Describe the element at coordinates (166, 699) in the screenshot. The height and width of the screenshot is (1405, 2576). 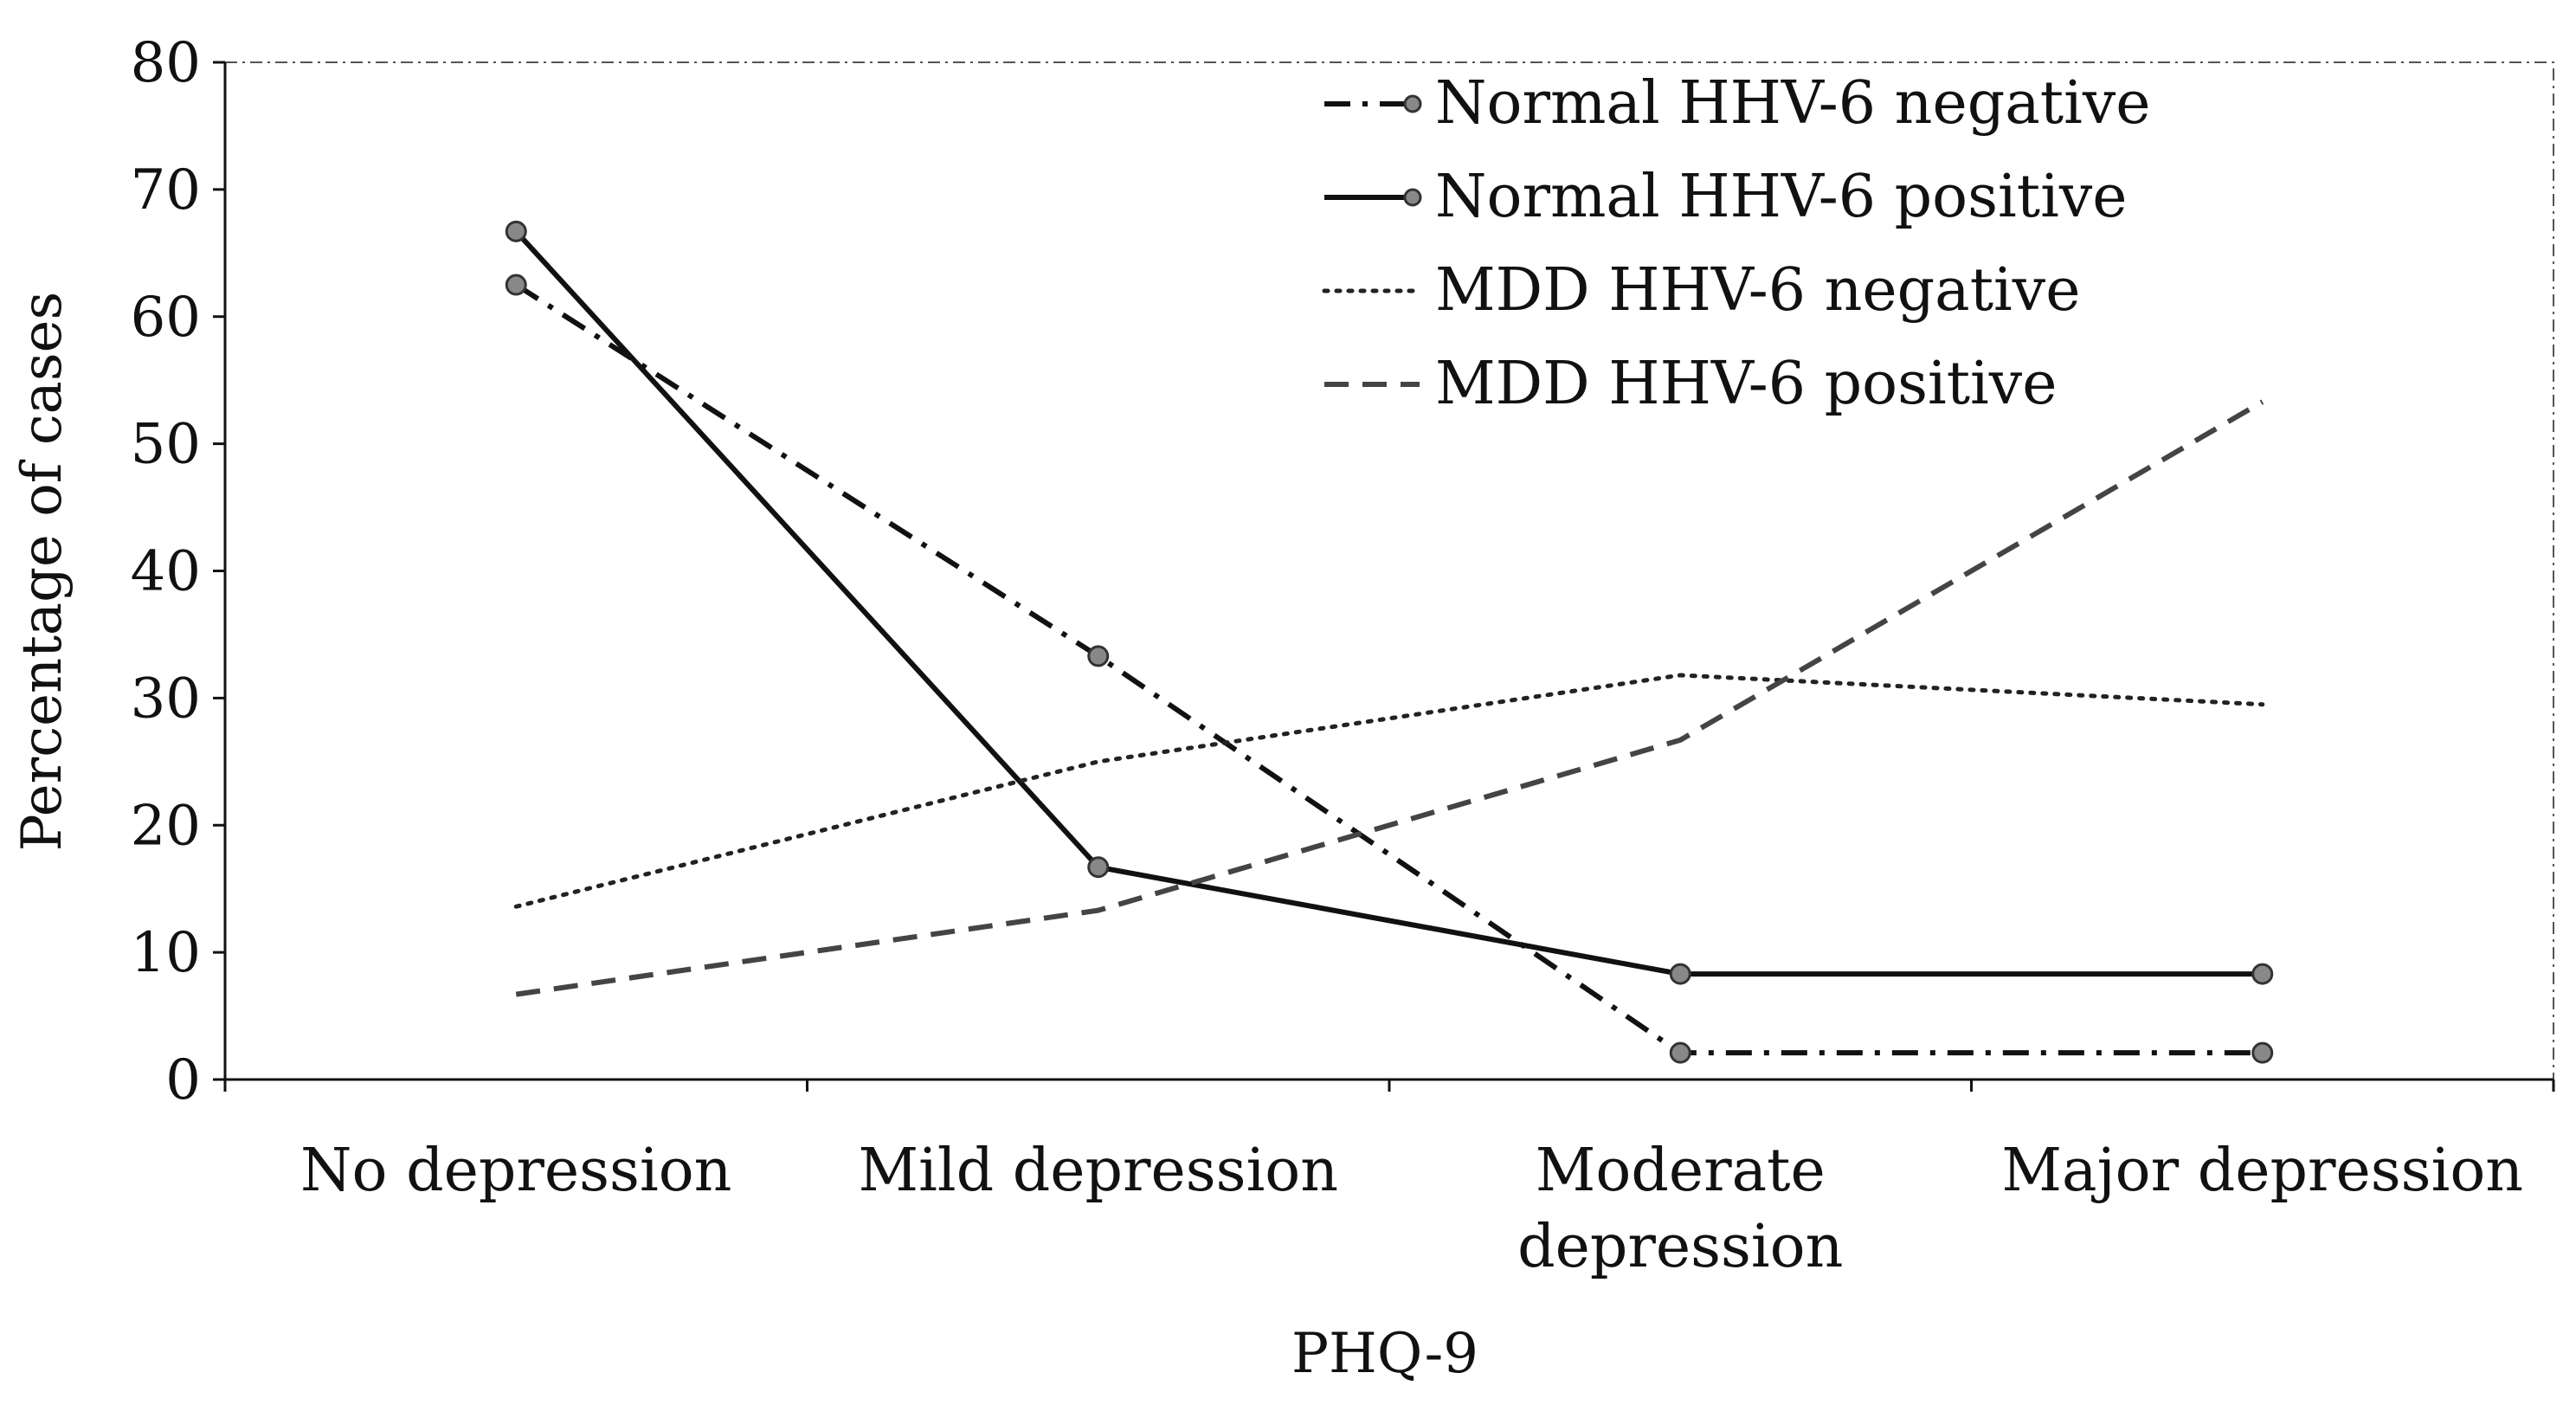
I see `y-tick-label: 30` at that location.